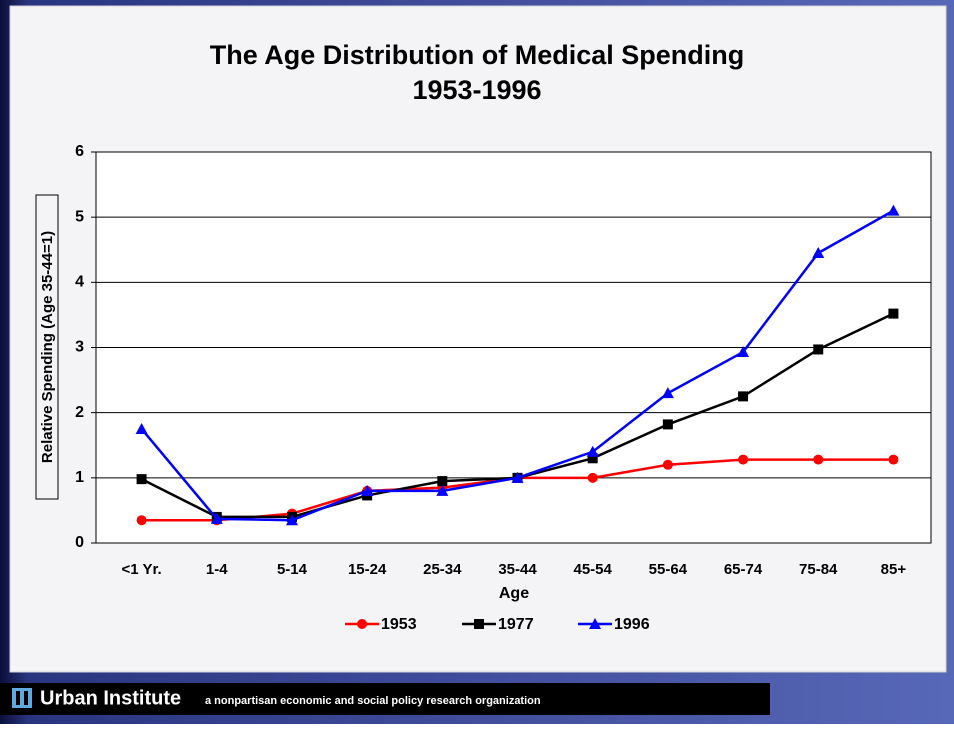  What do you see at coordinates (79, 282) in the screenshot?
I see `y-tick-label: 4` at bounding box center [79, 282].